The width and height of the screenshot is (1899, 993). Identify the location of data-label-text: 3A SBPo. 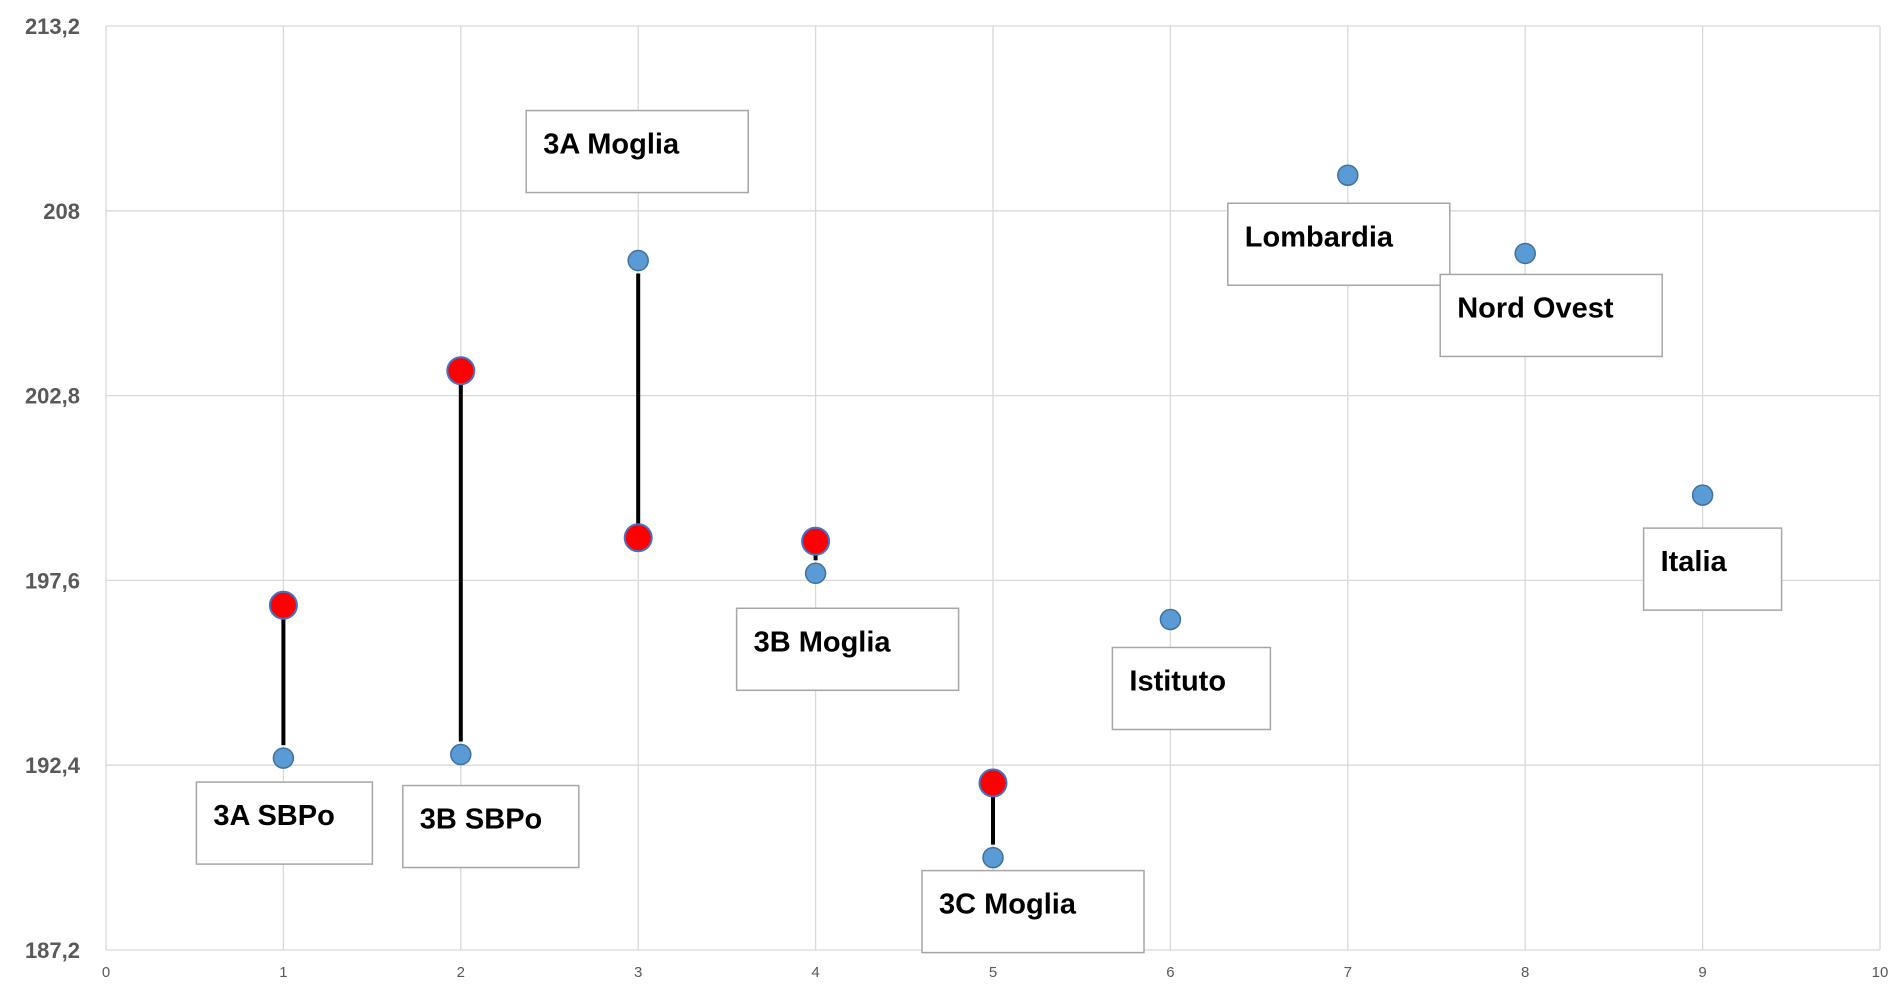
(273, 816).